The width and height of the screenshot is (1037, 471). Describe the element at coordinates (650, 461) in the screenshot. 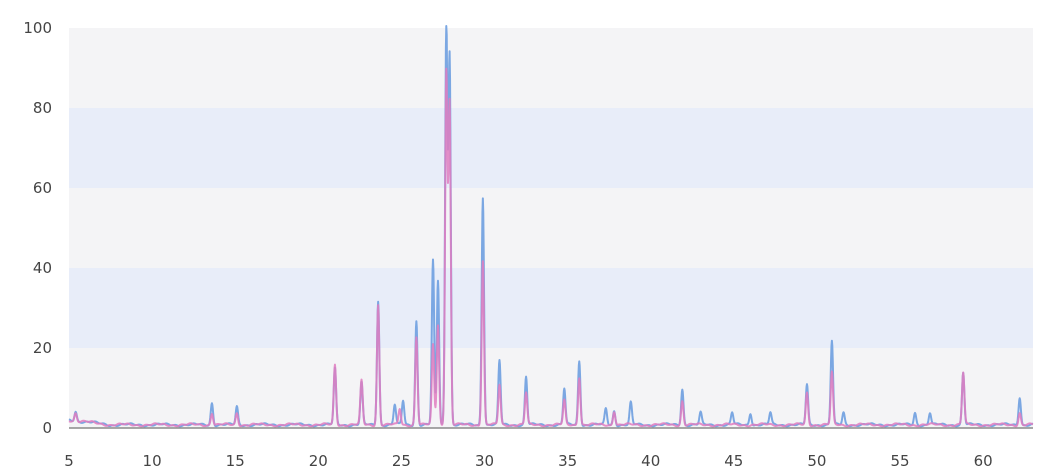

I see `x-tick-label: 40` at that location.